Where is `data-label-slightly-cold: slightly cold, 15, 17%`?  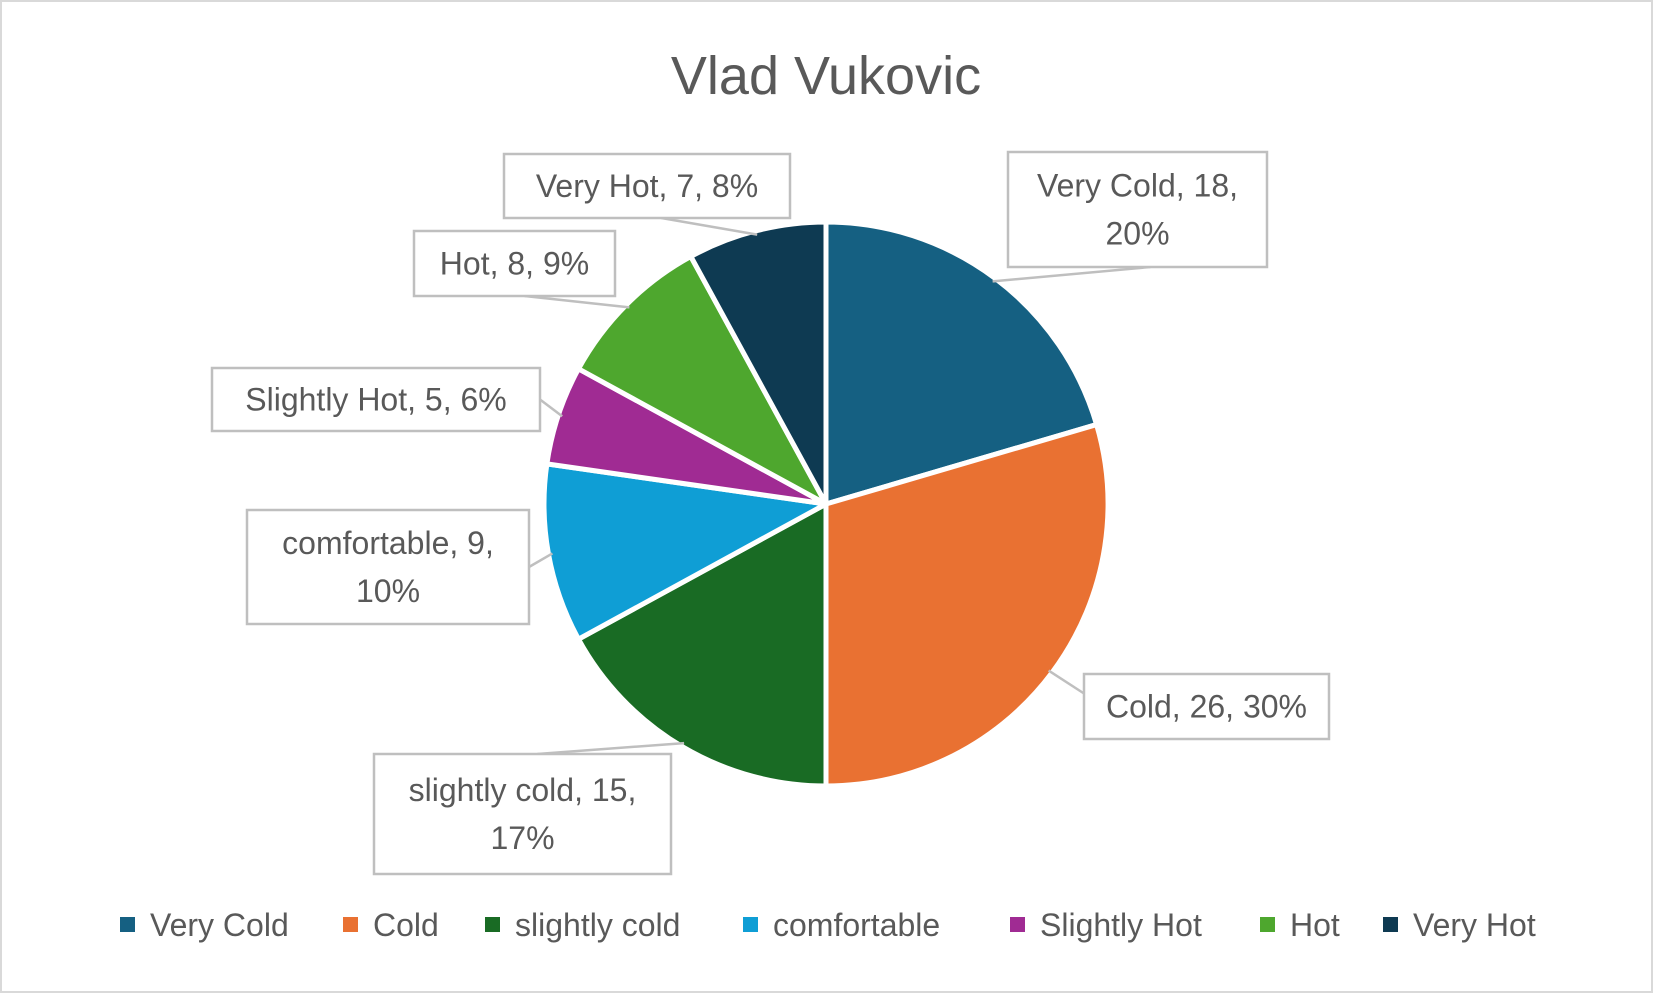
data-label-slightly-cold: slightly cold, 15, 17% is located at coordinates (522, 814).